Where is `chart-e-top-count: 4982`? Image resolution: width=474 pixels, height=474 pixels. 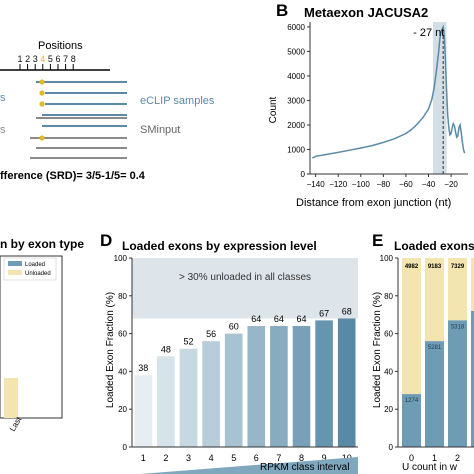
chart-e-top-count: 4982 is located at coordinates (412, 267).